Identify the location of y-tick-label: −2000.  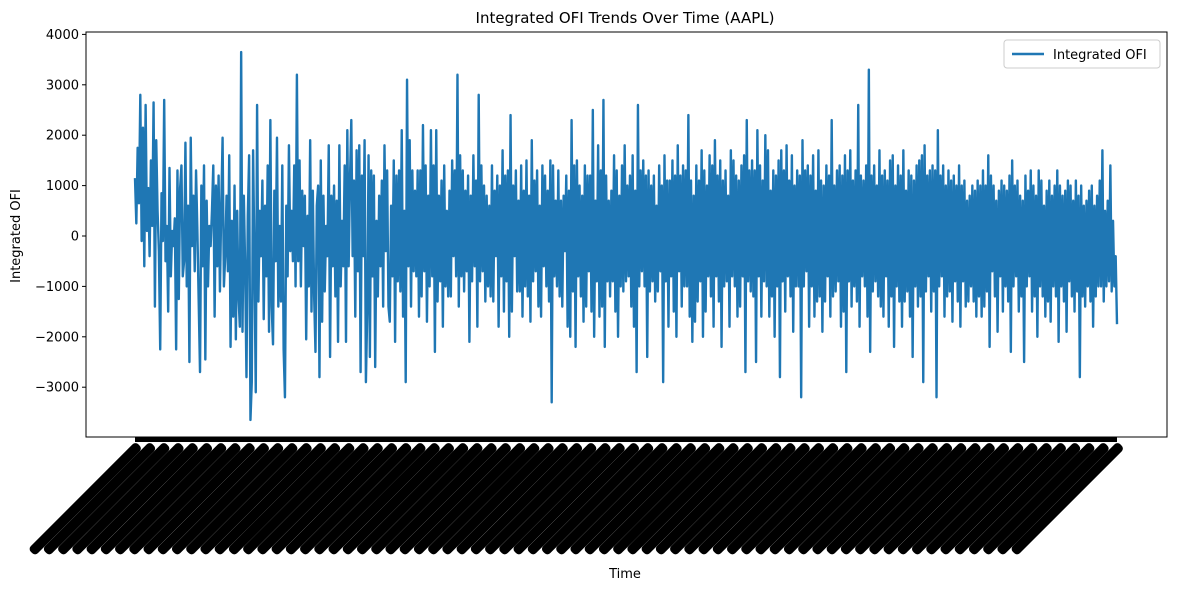
(57, 337).